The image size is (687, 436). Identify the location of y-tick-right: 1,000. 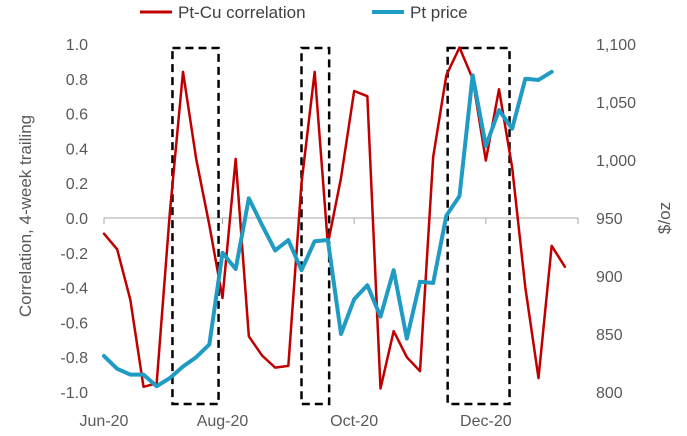
(616, 161).